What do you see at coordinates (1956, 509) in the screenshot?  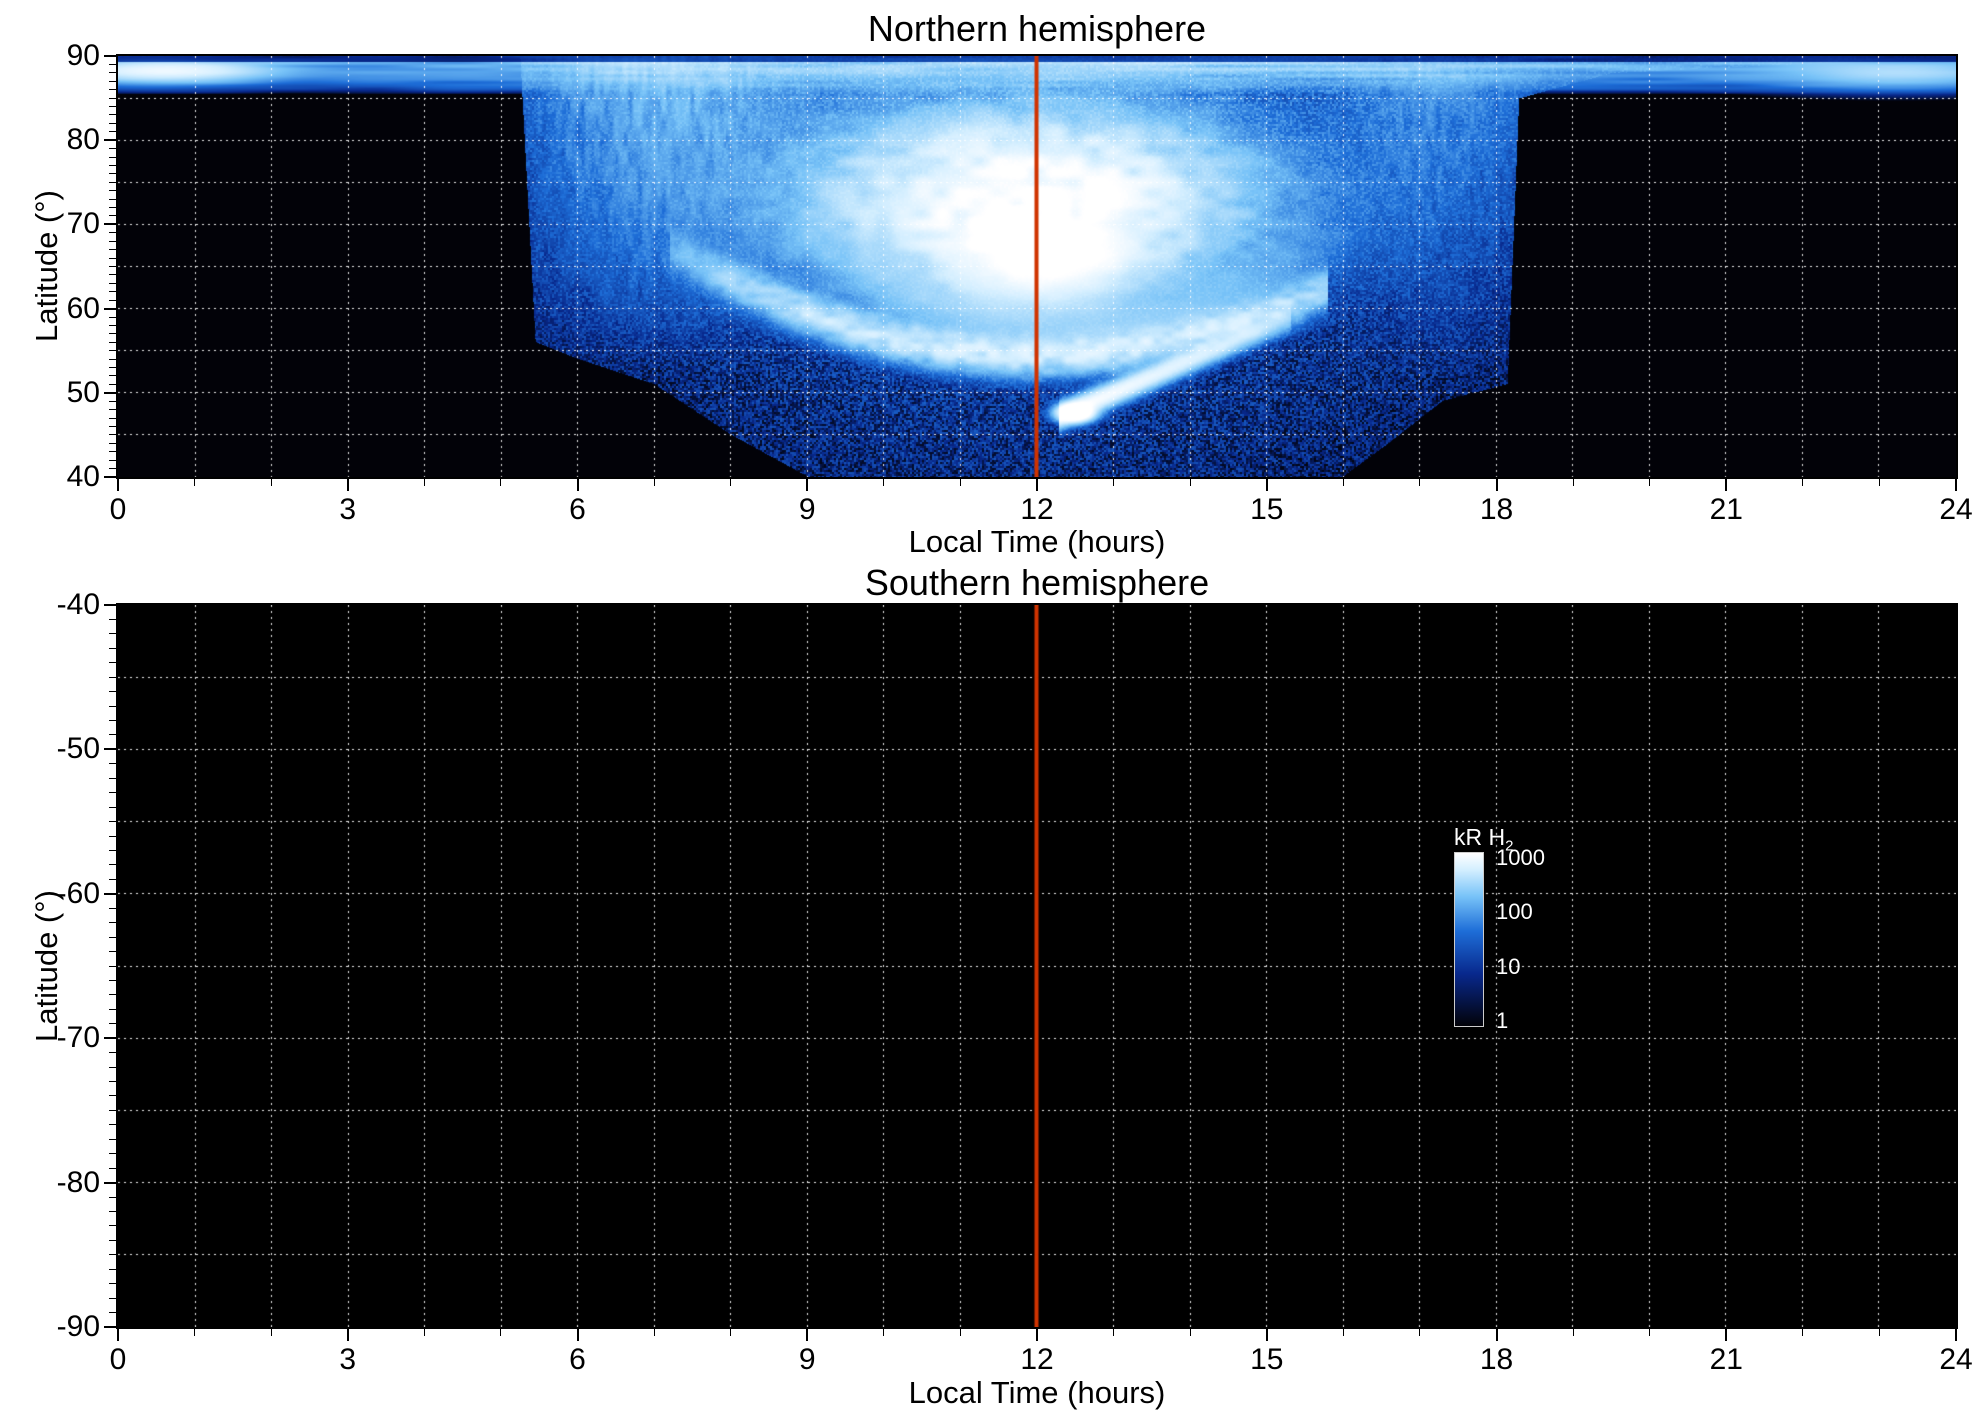 I see `north-x-tick-label: 24` at bounding box center [1956, 509].